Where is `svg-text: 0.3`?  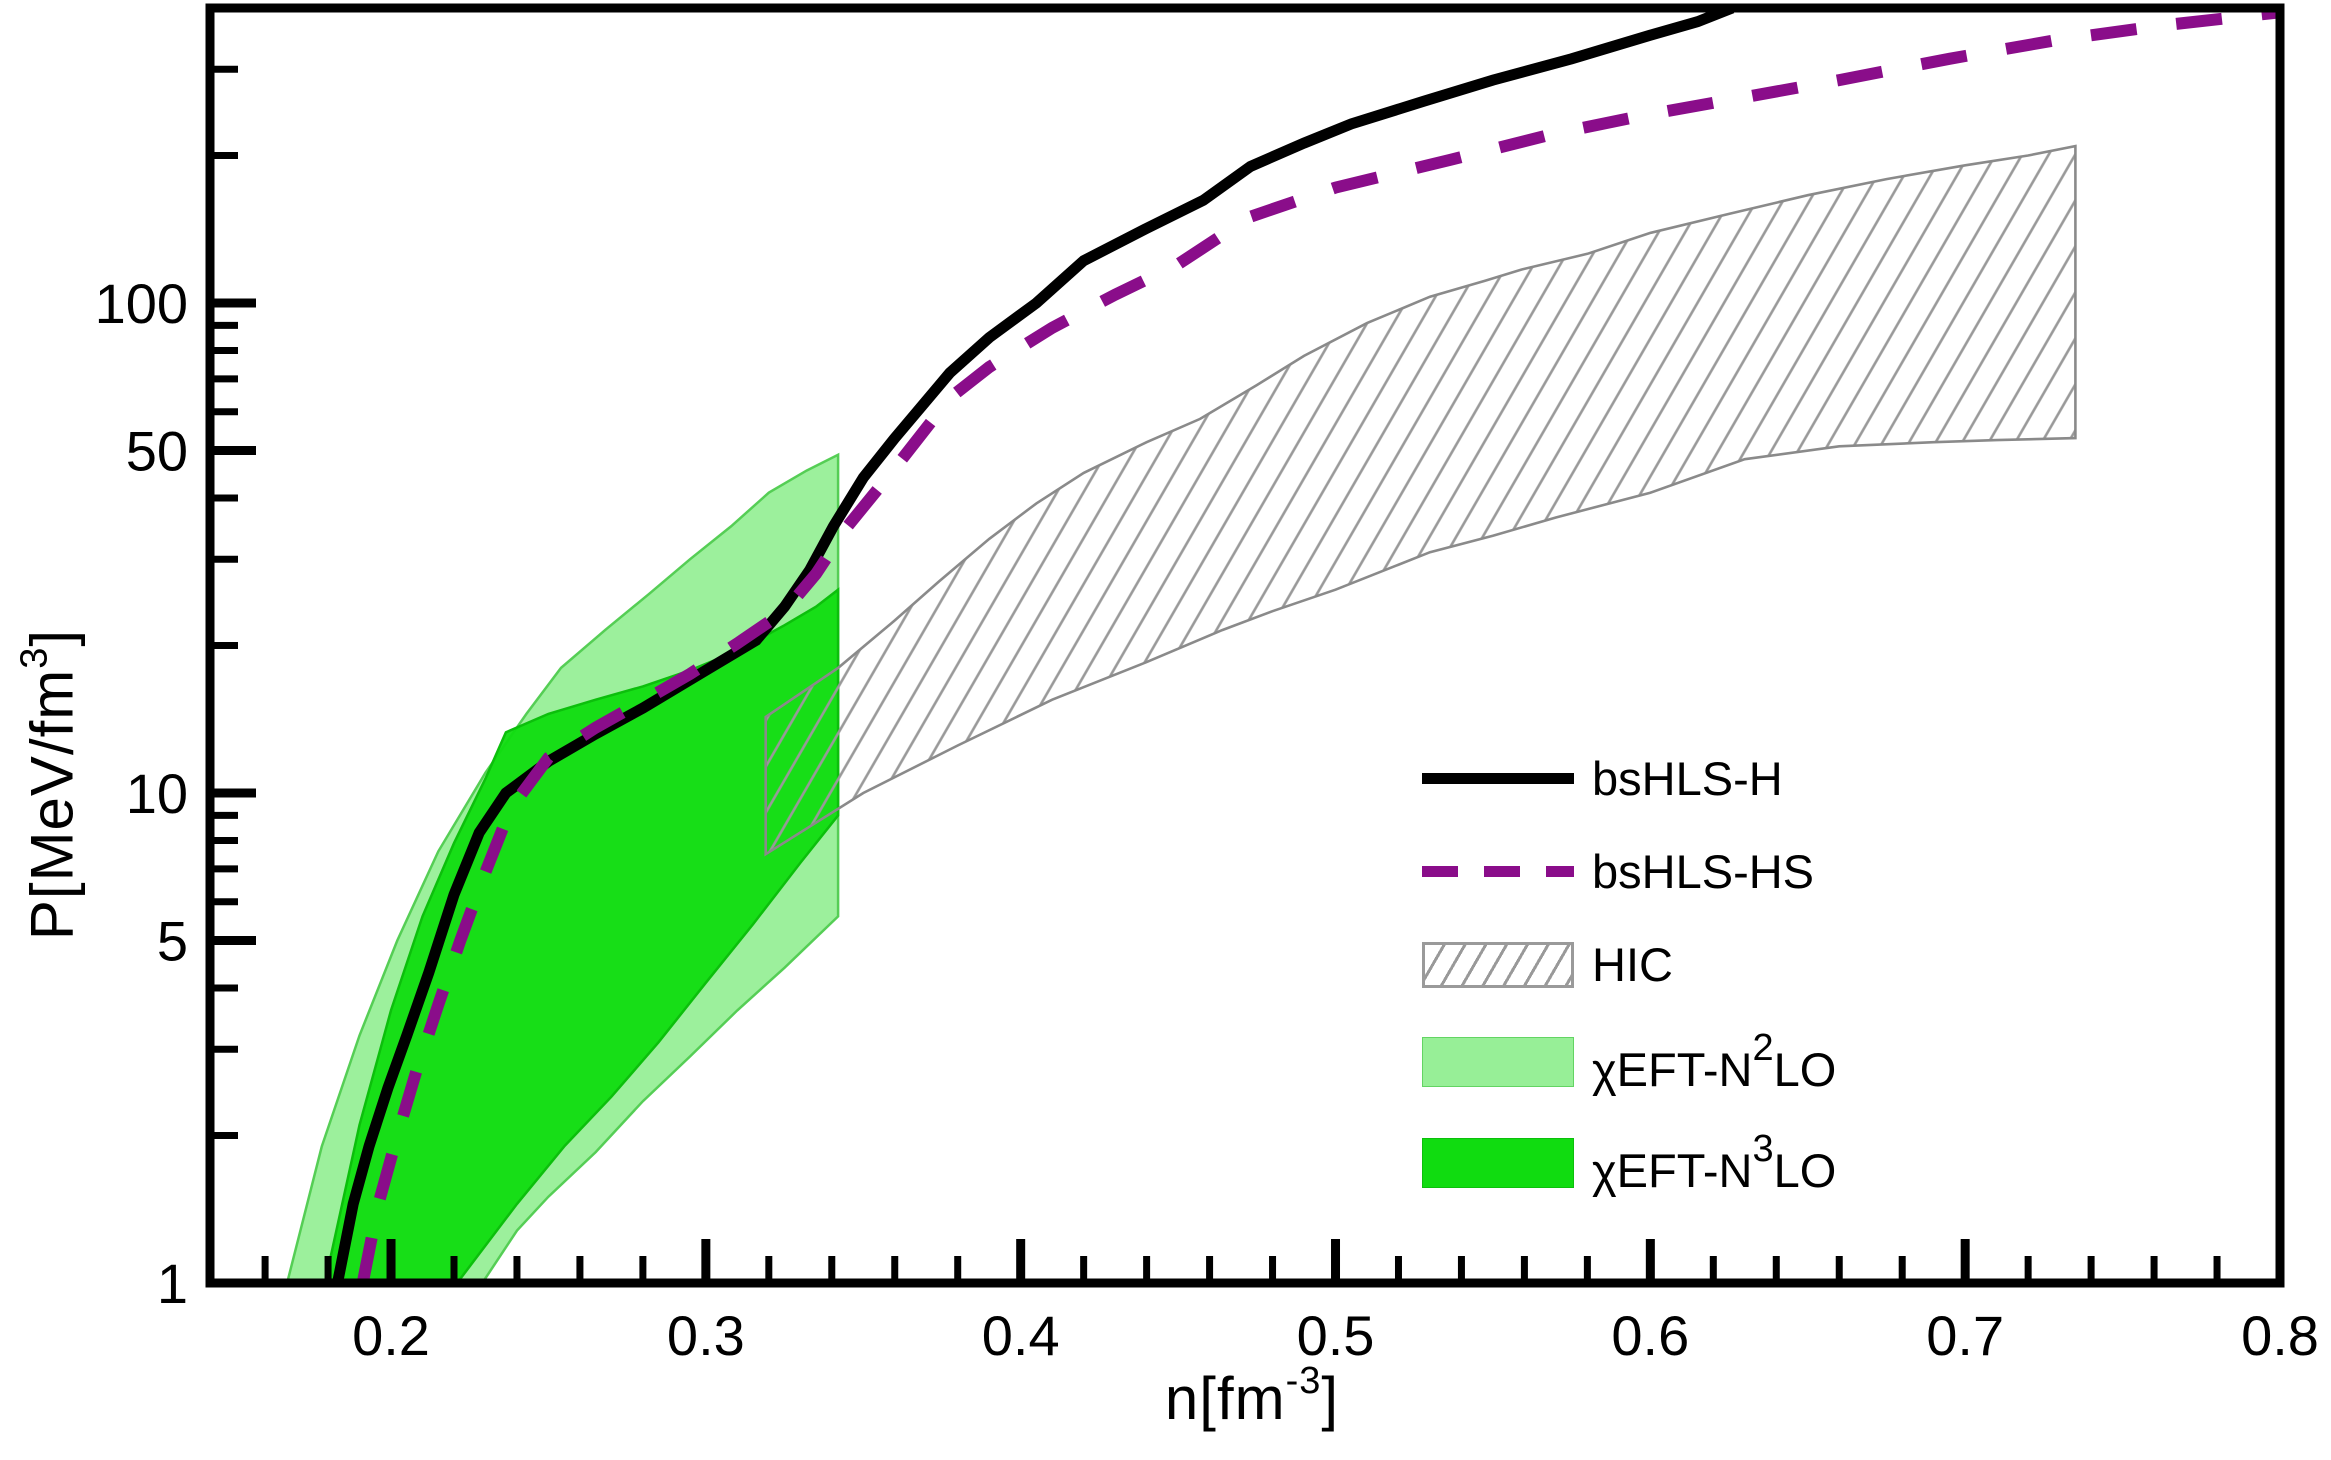 svg-text: 0.3 is located at coordinates (706, 1335).